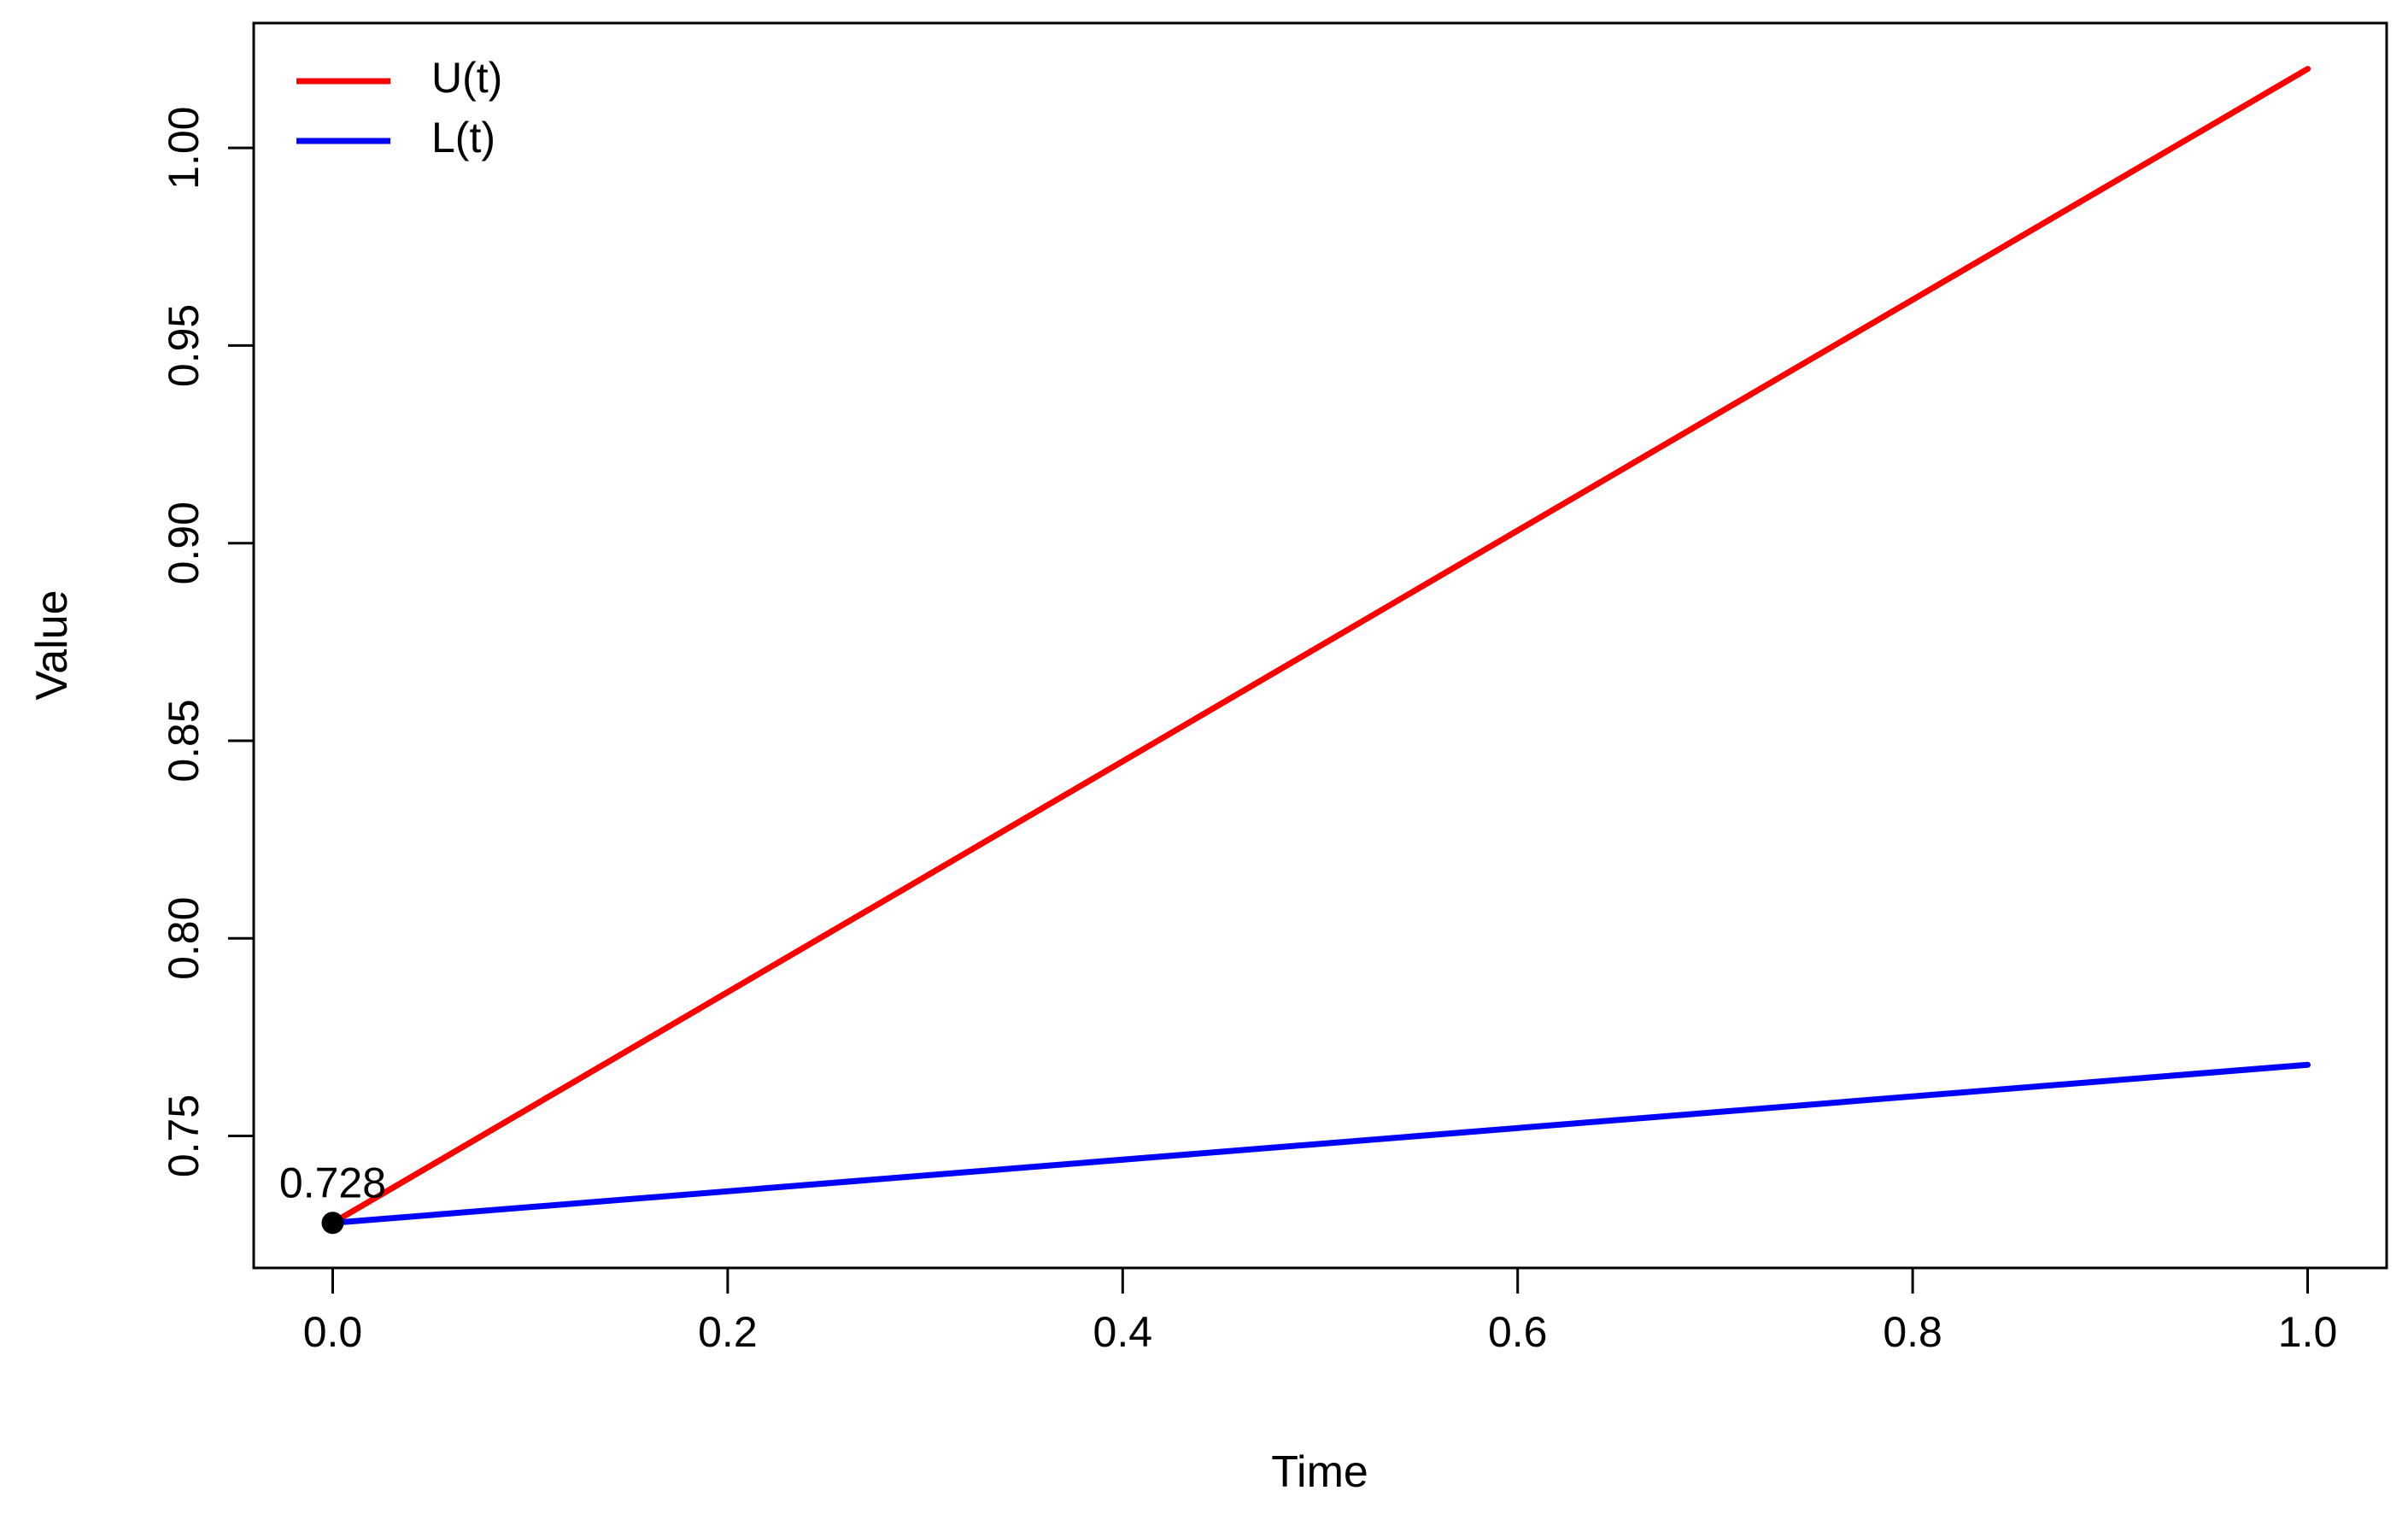 The width and height of the screenshot is (2408, 1514). I want to click on y-tick-label: 0.95, so click(184, 345).